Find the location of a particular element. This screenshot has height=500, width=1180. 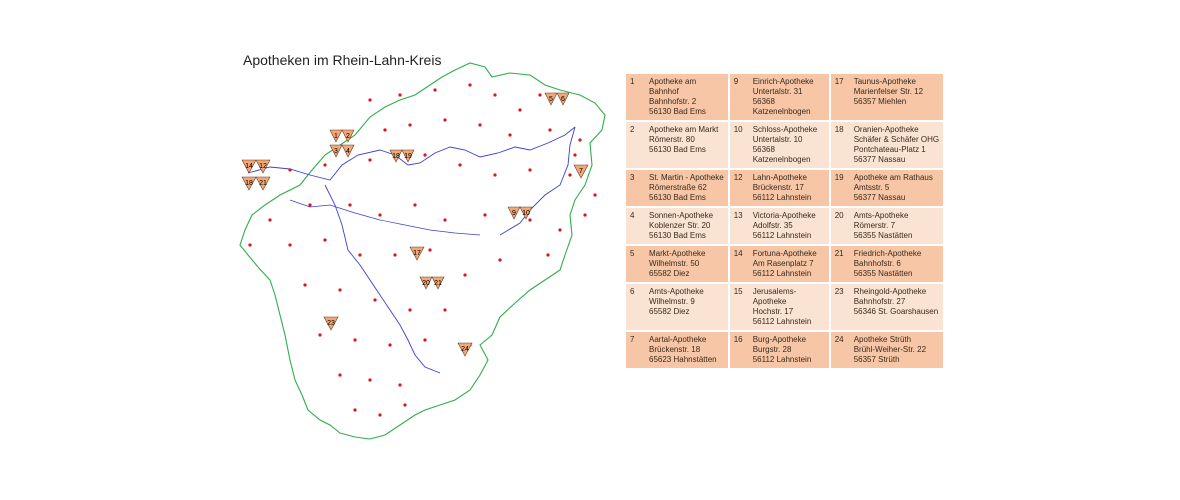

marker-label-20: 20 is located at coordinates (426, 283).